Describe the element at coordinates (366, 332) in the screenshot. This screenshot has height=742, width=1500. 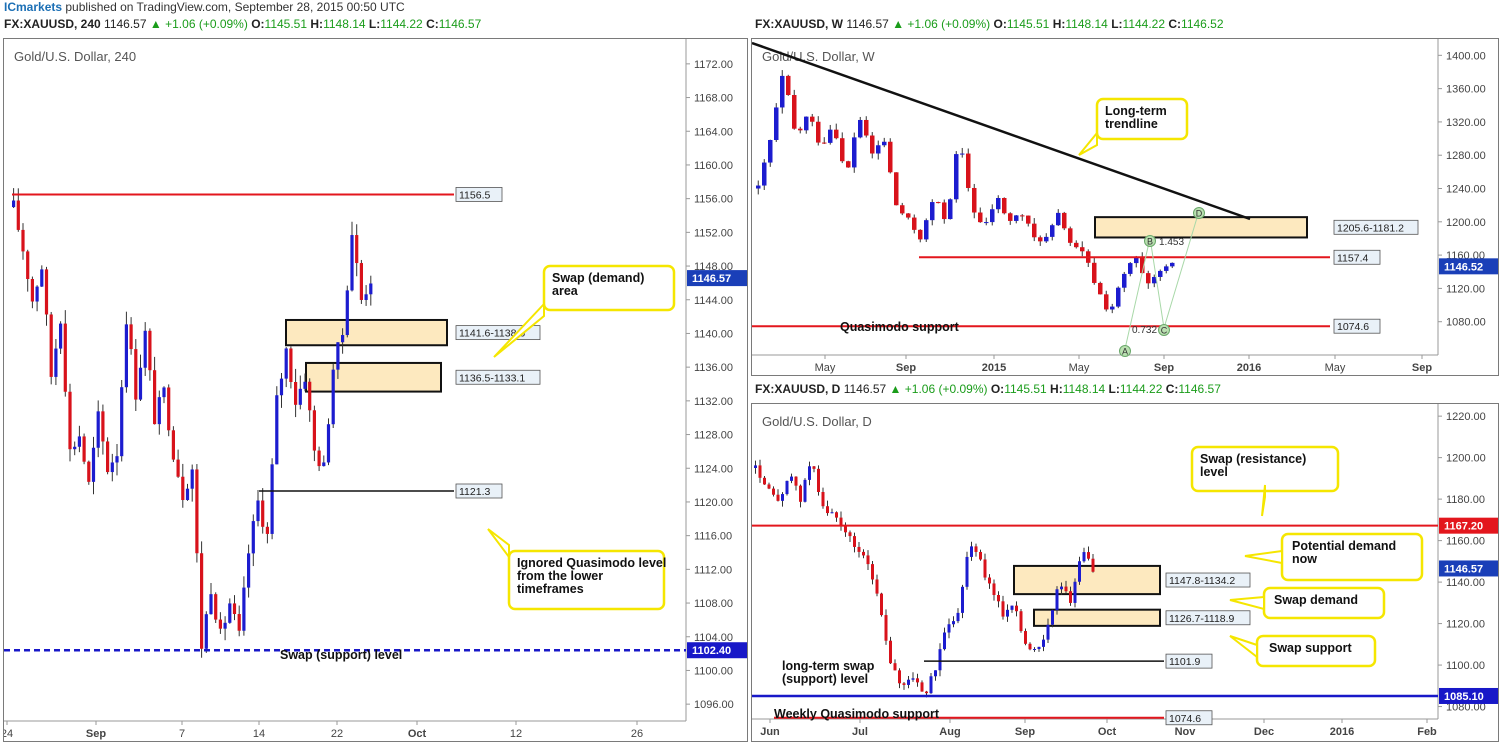
I see `supply-demand-zone` at that location.